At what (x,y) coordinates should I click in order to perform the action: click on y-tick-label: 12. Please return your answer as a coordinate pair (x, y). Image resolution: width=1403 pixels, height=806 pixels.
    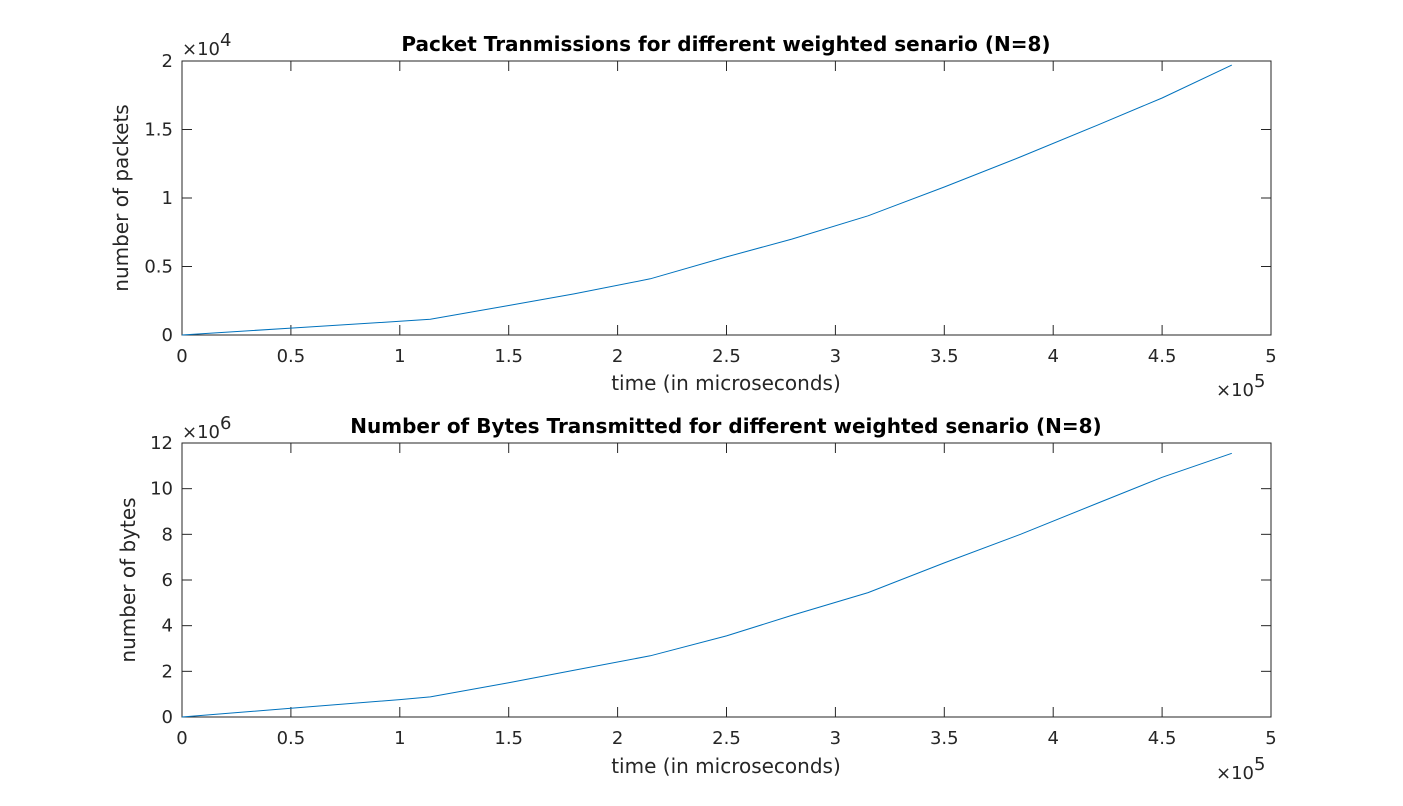
    Looking at the image, I should click on (161, 443).